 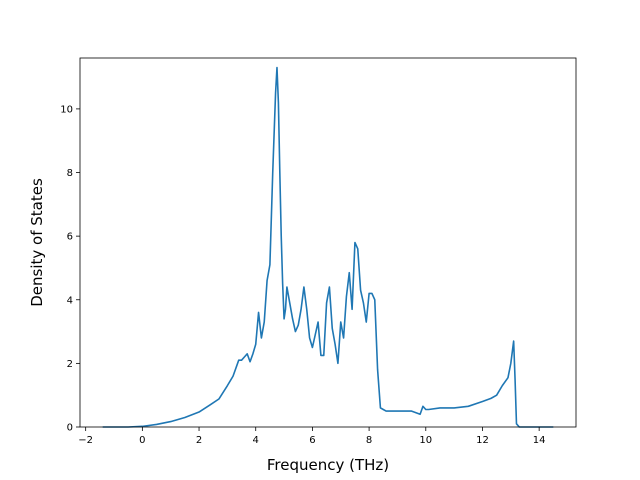 What do you see at coordinates (66, 109) in the screenshot?
I see `y-tick-label: 10` at bounding box center [66, 109].